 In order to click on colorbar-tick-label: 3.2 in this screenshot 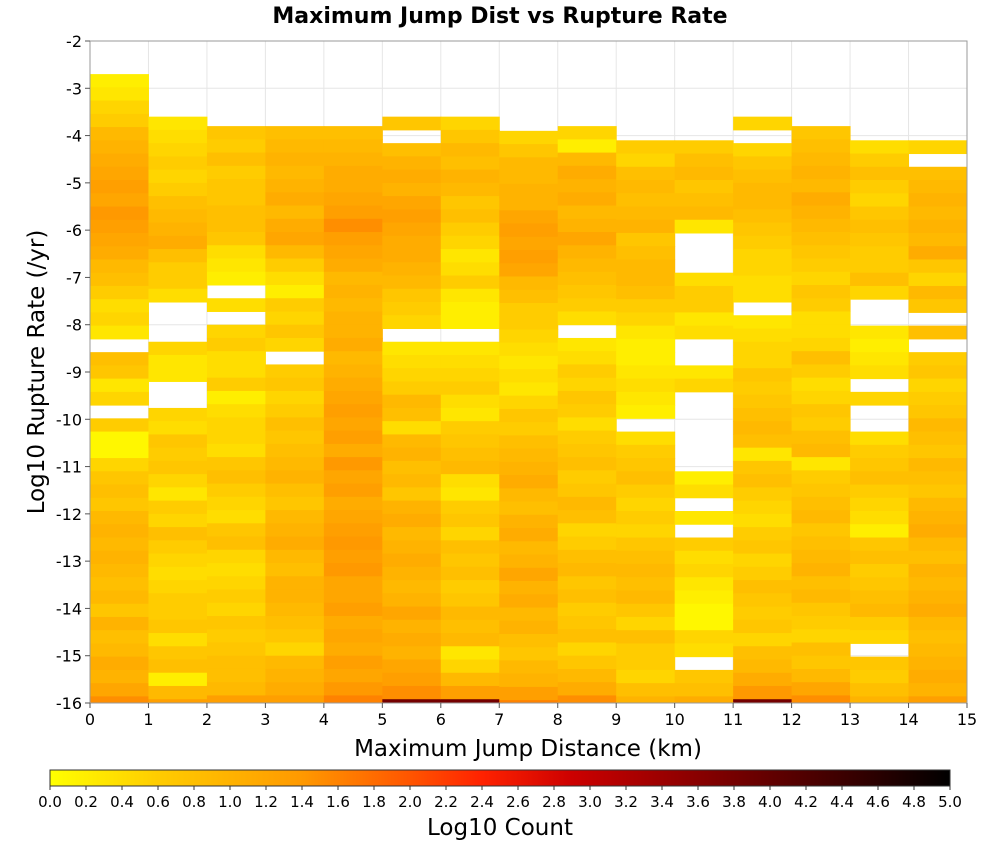, I will do `click(626, 802)`.